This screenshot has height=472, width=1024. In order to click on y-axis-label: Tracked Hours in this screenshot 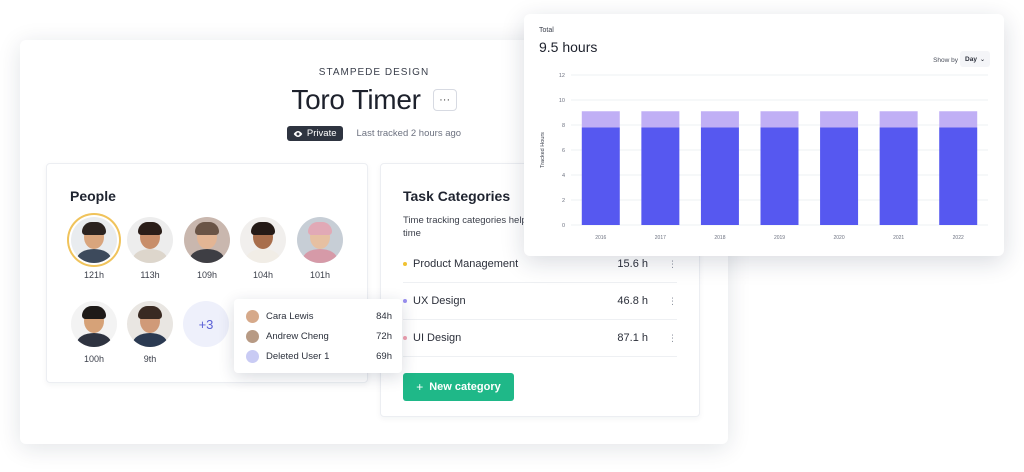, I will do `click(543, 150)`.